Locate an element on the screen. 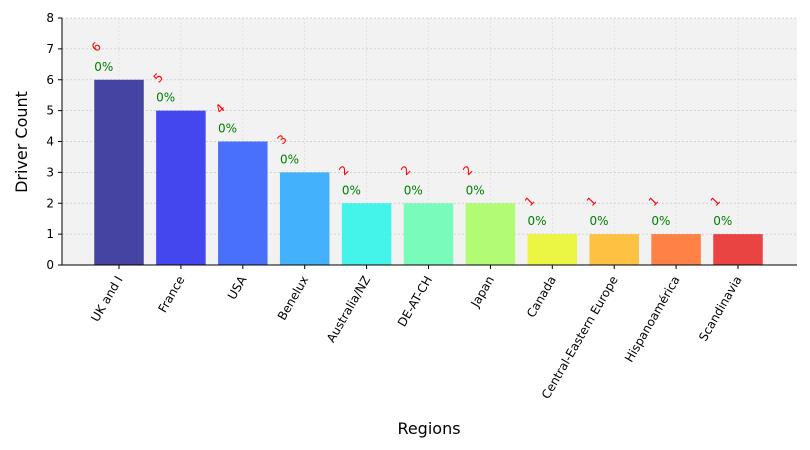 The width and height of the screenshot is (810, 450). y-axis-title: Driver Count is located at coordinates (21, 142).